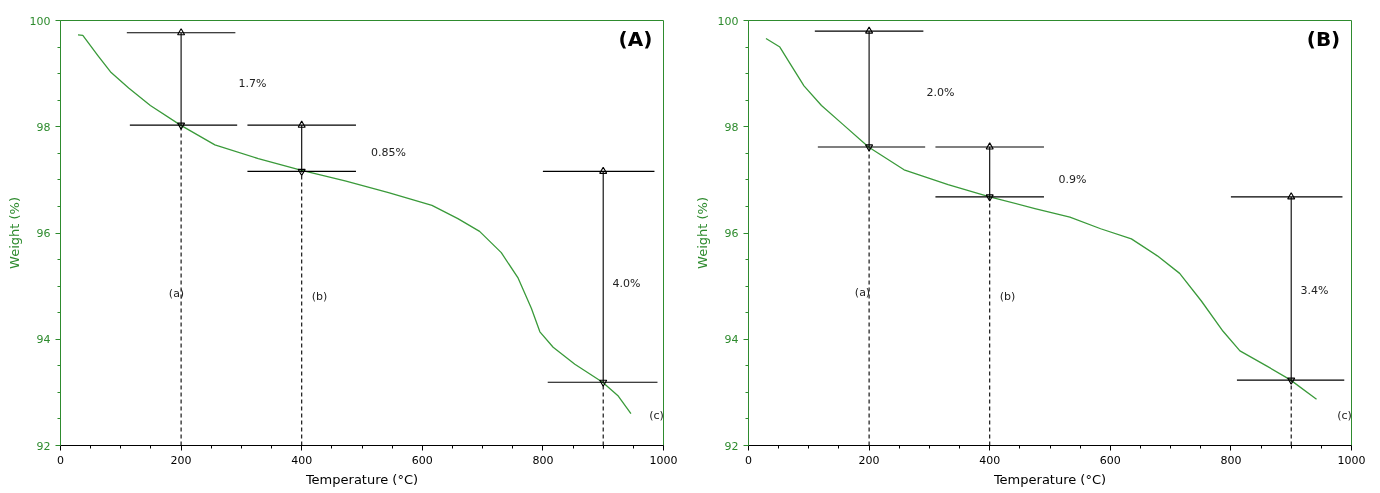  I want to click on annotation: 3.4%, so click(1314, 290).